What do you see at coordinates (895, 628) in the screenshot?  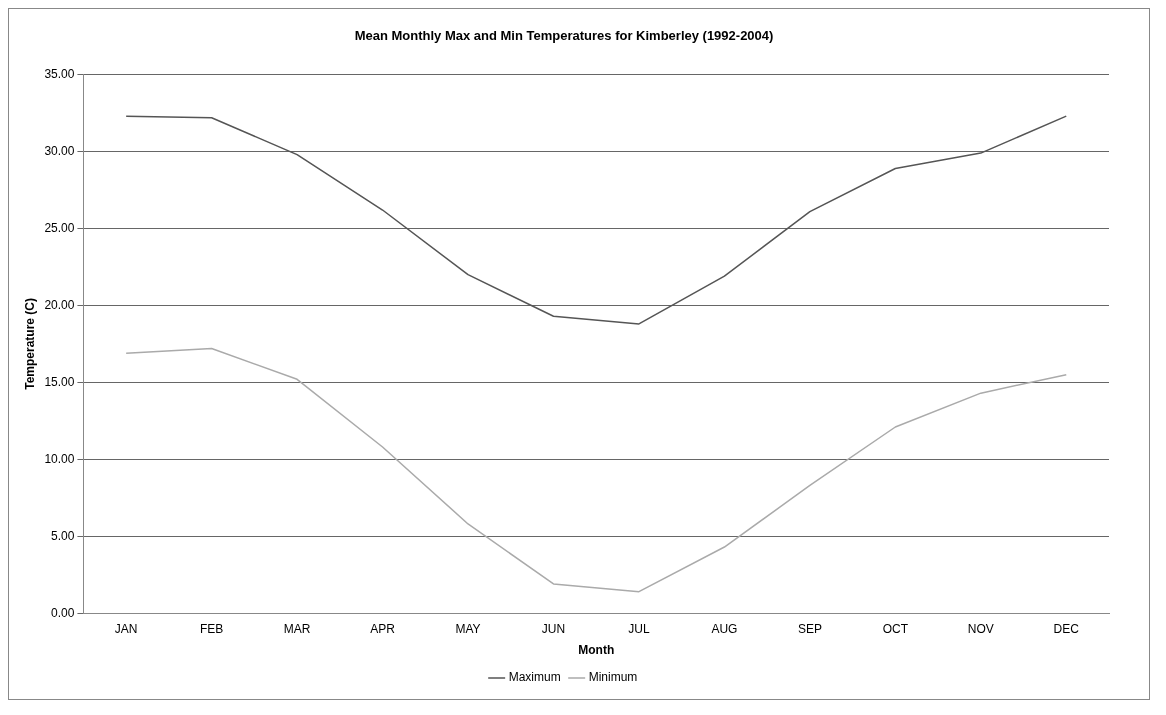 I see `x-tick-label: OCT` at bounding box center [895, 628].